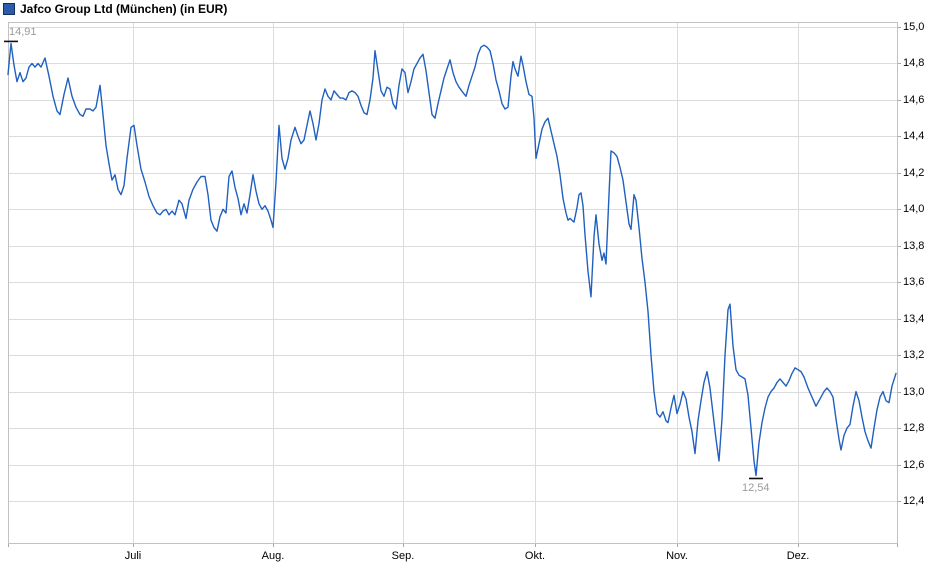 This screenshot has width=940, height=579. I want to click on chart-title: Jafco Group Ltd (München) (in EUR), so click(124, 9).